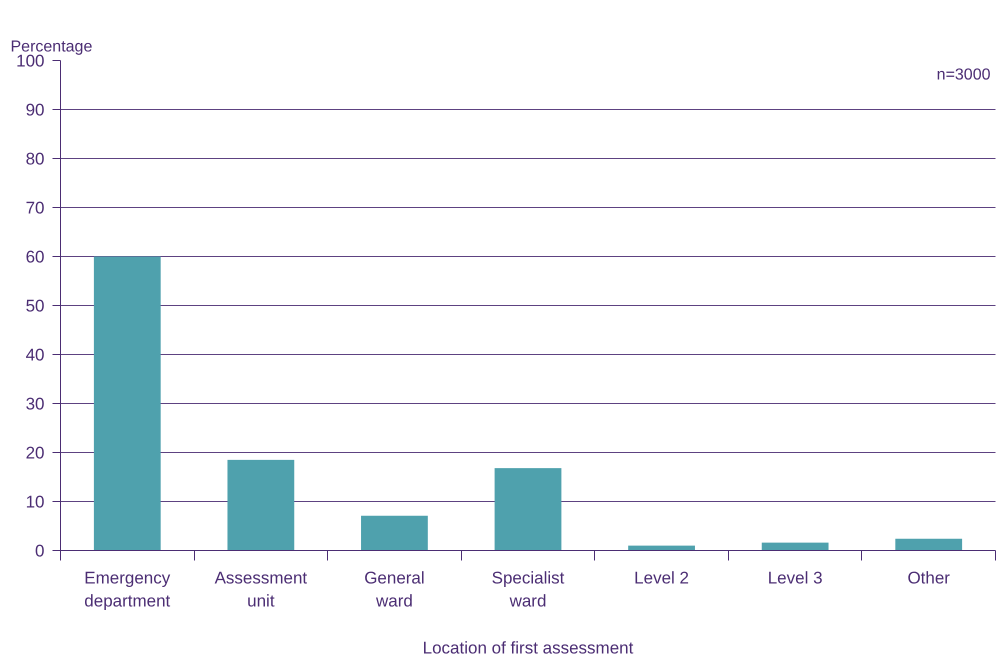 The image size is (1000, 660). What do you see at coordinates (35, 355) in the screenshot?
I see `y-tick-label: 40` at bounding box center [35, 355].